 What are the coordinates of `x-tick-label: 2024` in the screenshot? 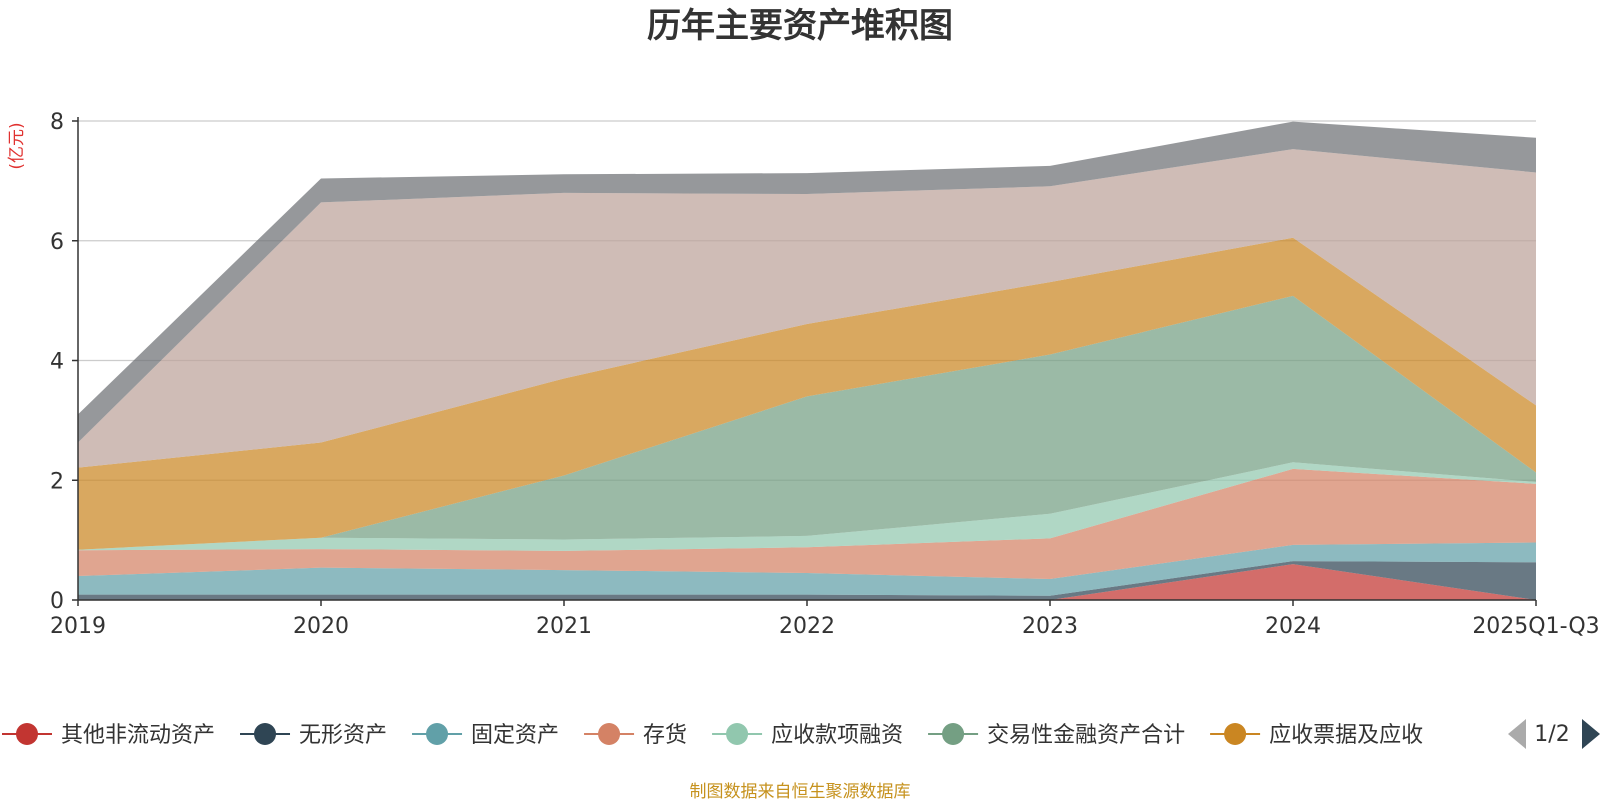 It's located at (1293, 626).